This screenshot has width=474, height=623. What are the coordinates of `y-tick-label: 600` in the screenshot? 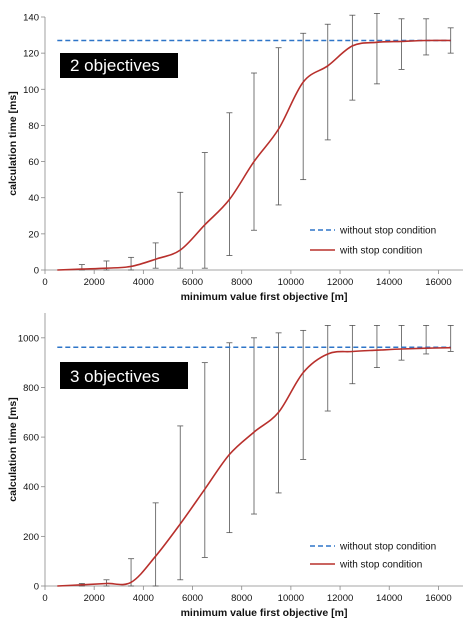 It's located at (31, 438).